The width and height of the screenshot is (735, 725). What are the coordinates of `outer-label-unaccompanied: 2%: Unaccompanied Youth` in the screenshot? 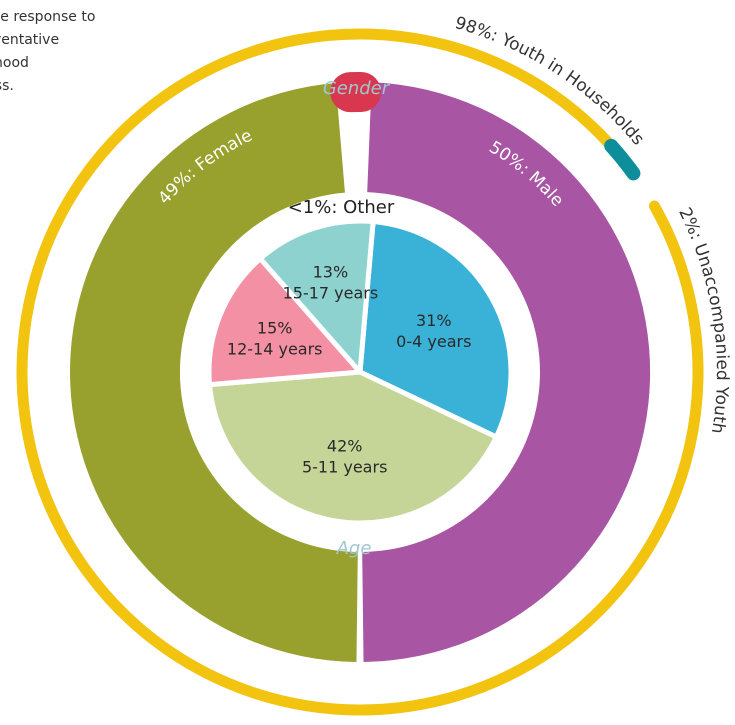 It's located at (703, 320).